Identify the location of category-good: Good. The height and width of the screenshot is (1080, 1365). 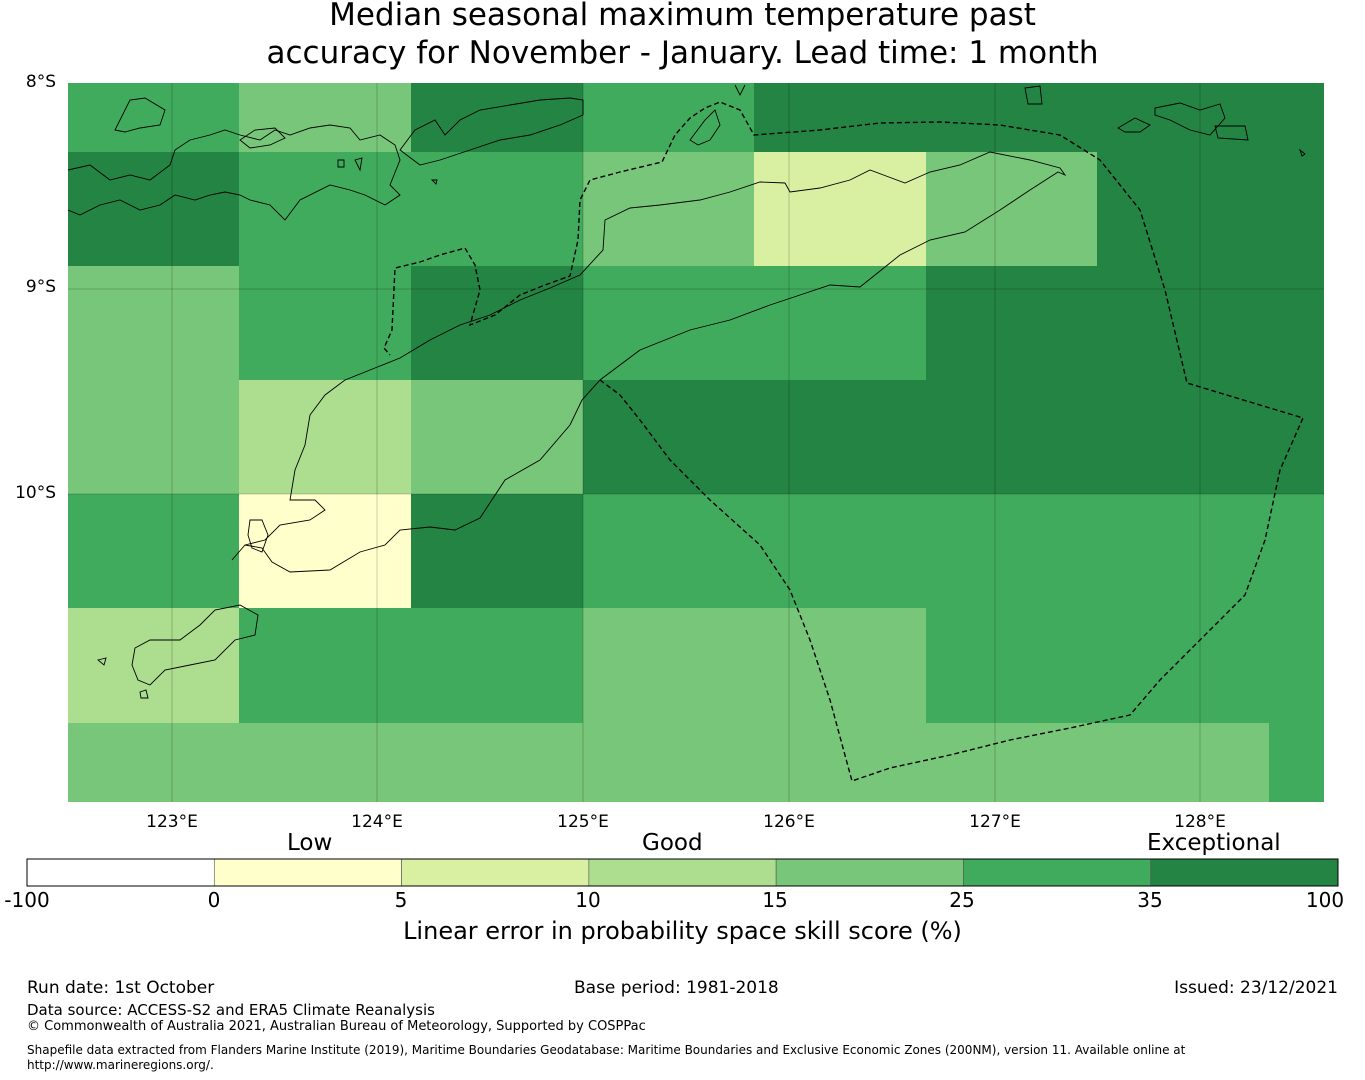
(672, 843).